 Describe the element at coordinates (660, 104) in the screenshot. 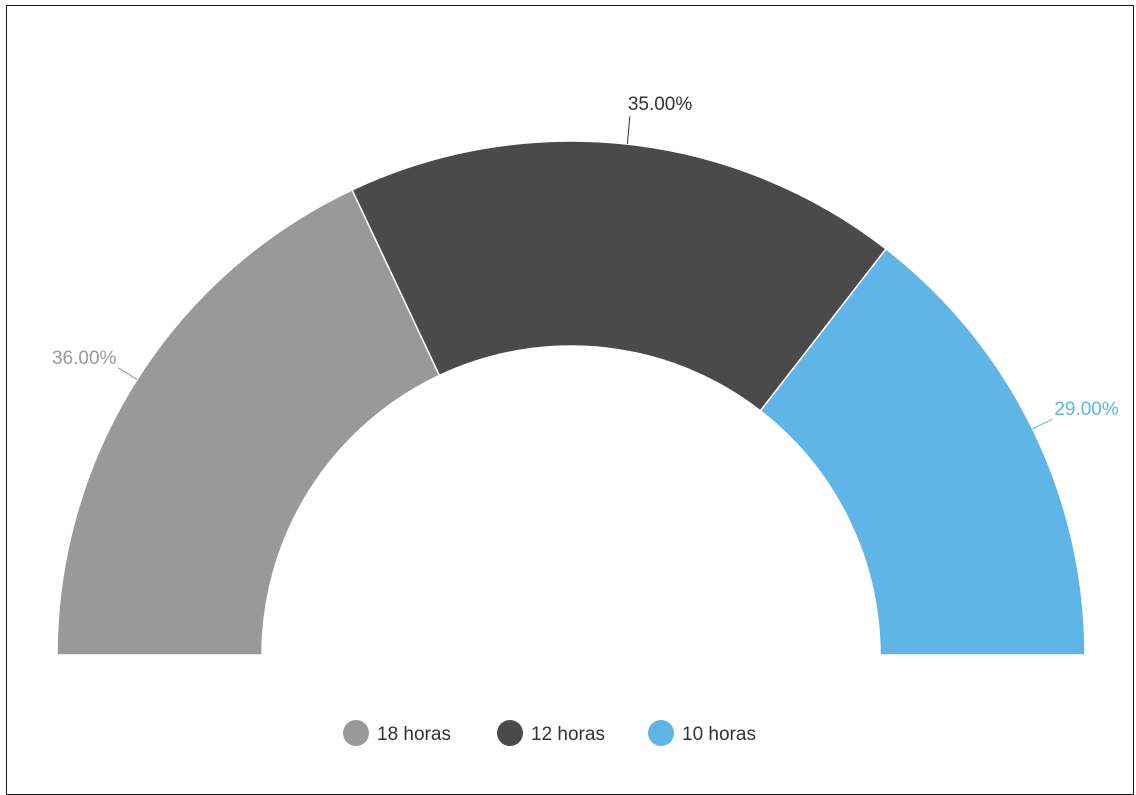

I see `data-label-12-horas: 35.00%` at that location.